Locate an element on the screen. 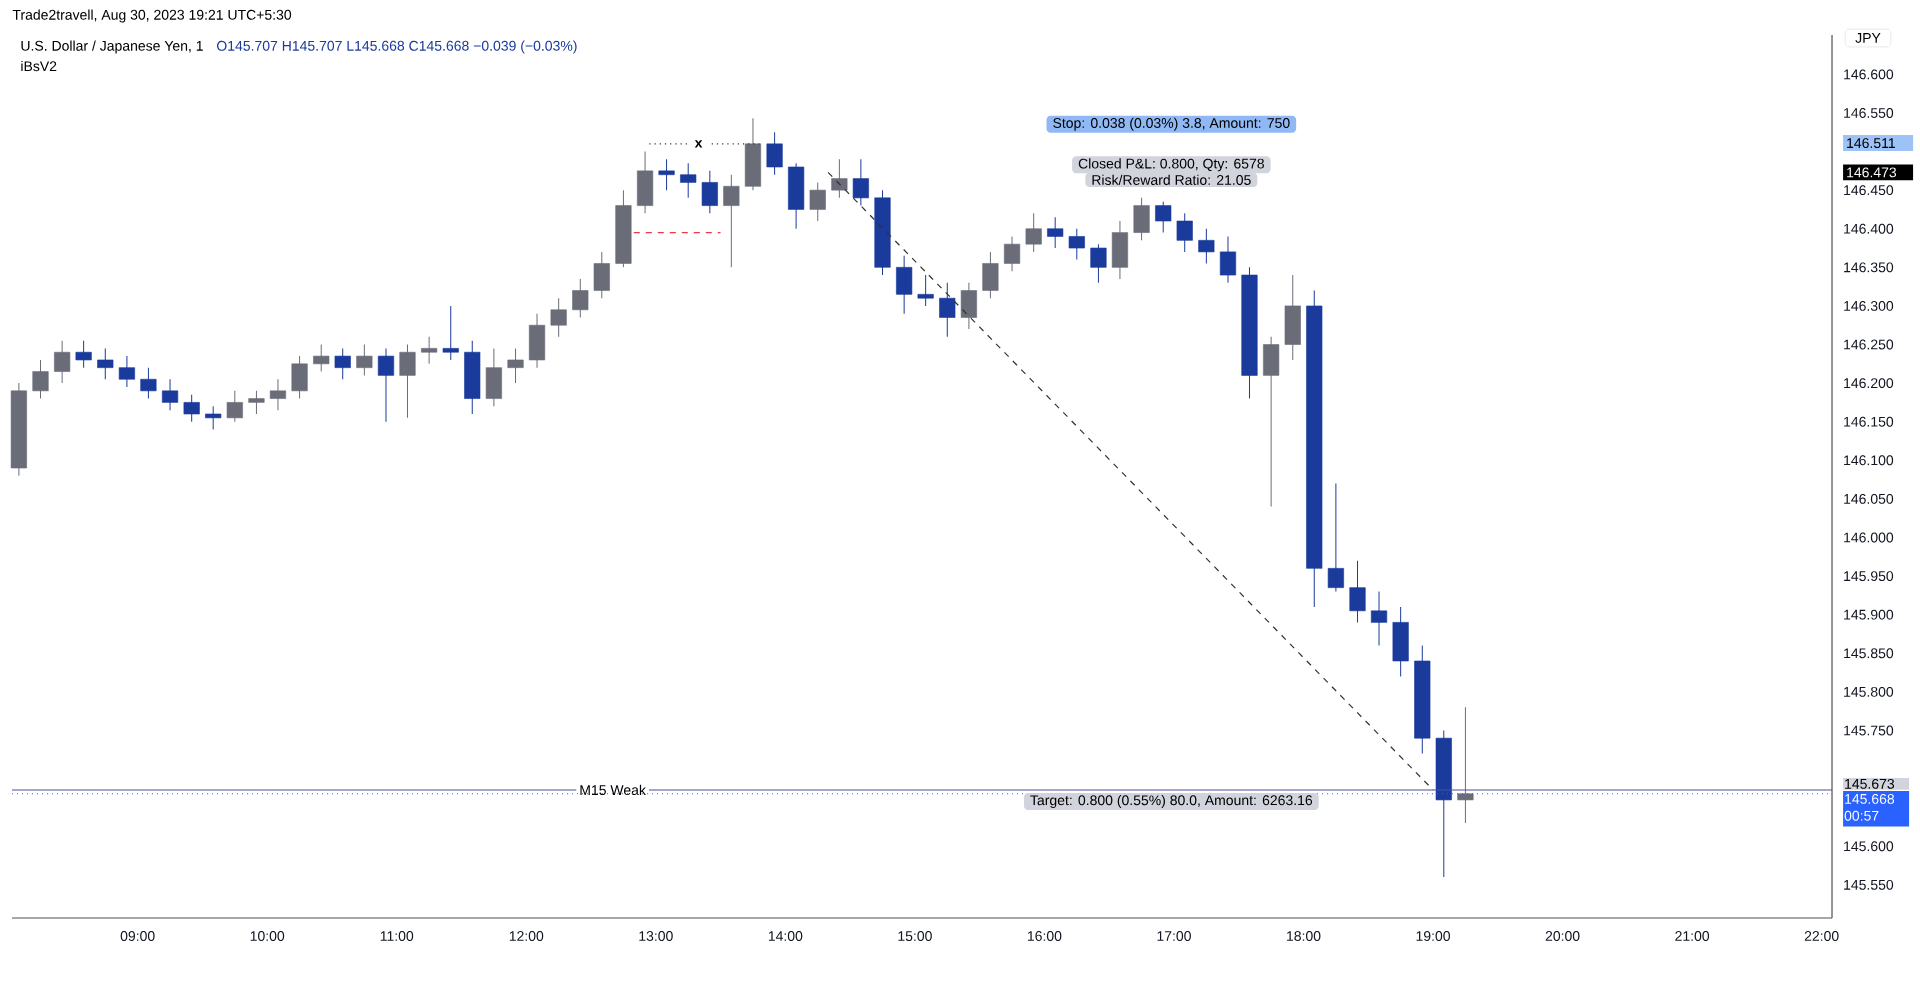  y-tick-label: 146.200 is located at coordinates (1869, 383).